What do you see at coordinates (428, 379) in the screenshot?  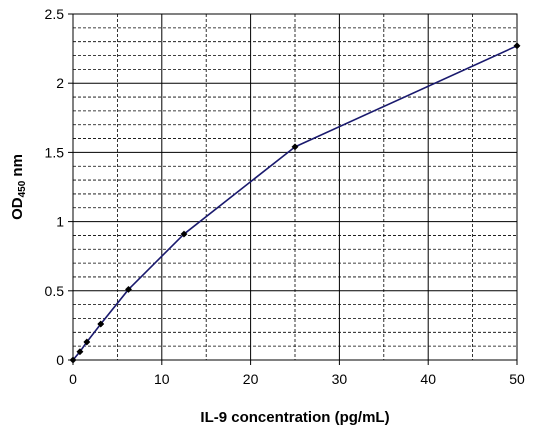 I see `x-tick-label: 40` at bounding box center [428, 379].